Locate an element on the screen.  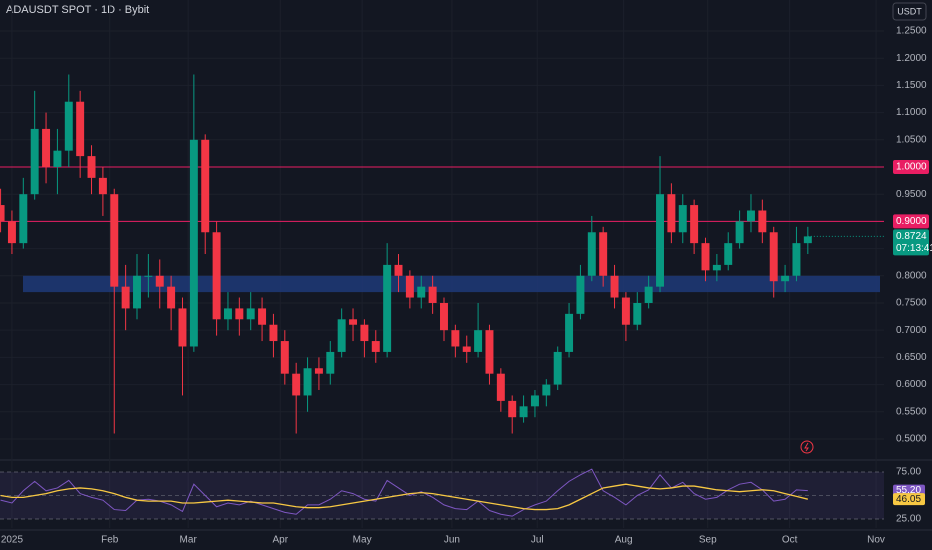
level-tag-label: 0.9000 is located at coordinates (911, 221).